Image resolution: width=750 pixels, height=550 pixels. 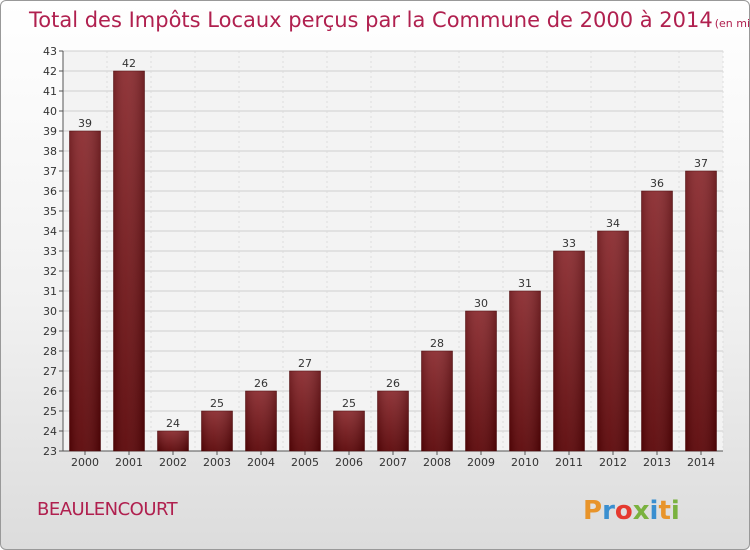 What do you see at coordinates (50, 311) in the screenshot?
I see `y-tick-label: 30` at bounding box center [50, 311].